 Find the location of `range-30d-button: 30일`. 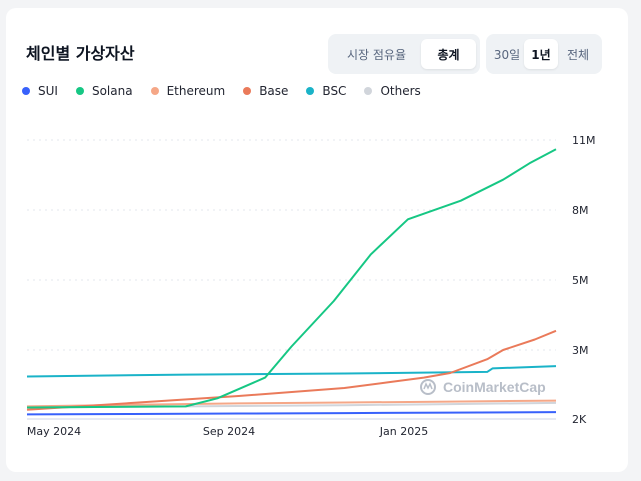

range-30d-button: 30일 is located at coordinates (507, 54).